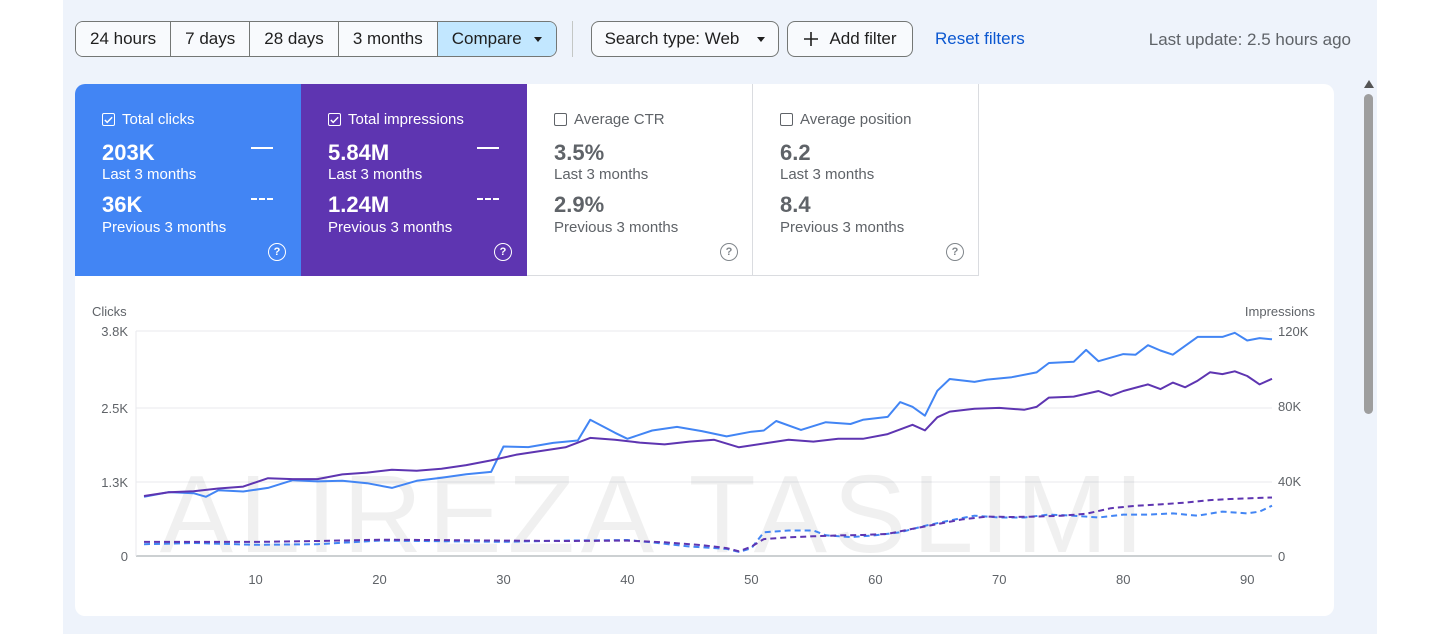 The width and height of the screenshot is (1440, 634). I want to click on metric-label-text: Total impressions, so click(406, 119).